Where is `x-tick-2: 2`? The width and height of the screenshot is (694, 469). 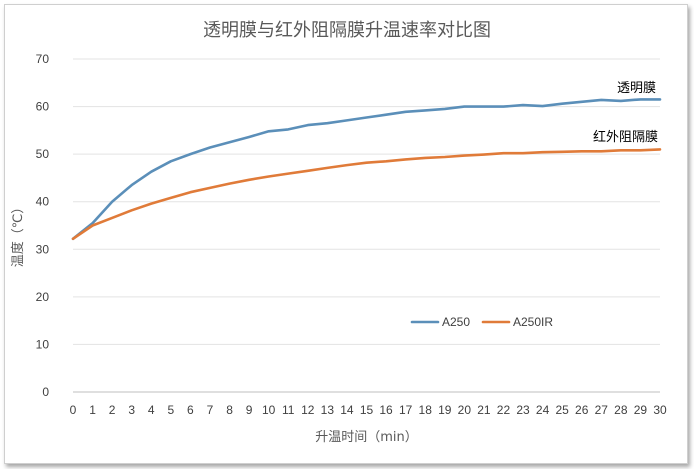
x-tick-2: 2 is located at coordinates (112, 410).